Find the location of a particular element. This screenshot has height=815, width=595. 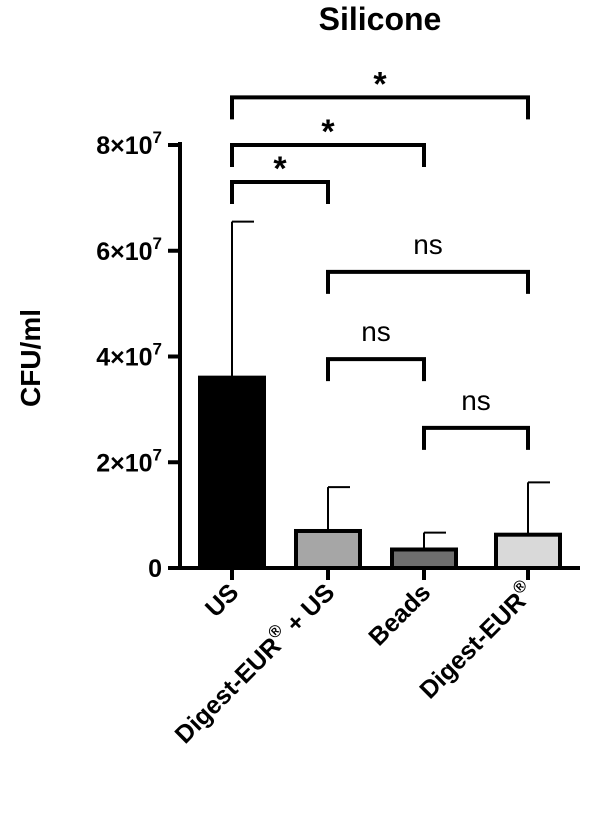

bracket-label-1: * is located at coordinates (328, 132).